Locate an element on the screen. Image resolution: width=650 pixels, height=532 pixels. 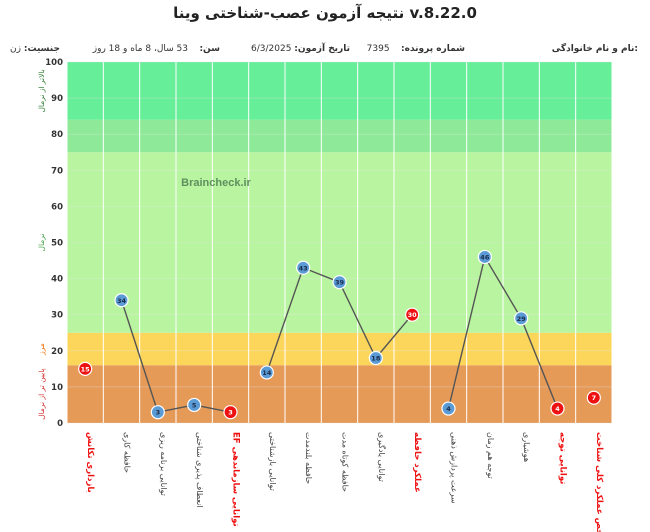
marker-4: 4 is located at coordinates (448, 408).